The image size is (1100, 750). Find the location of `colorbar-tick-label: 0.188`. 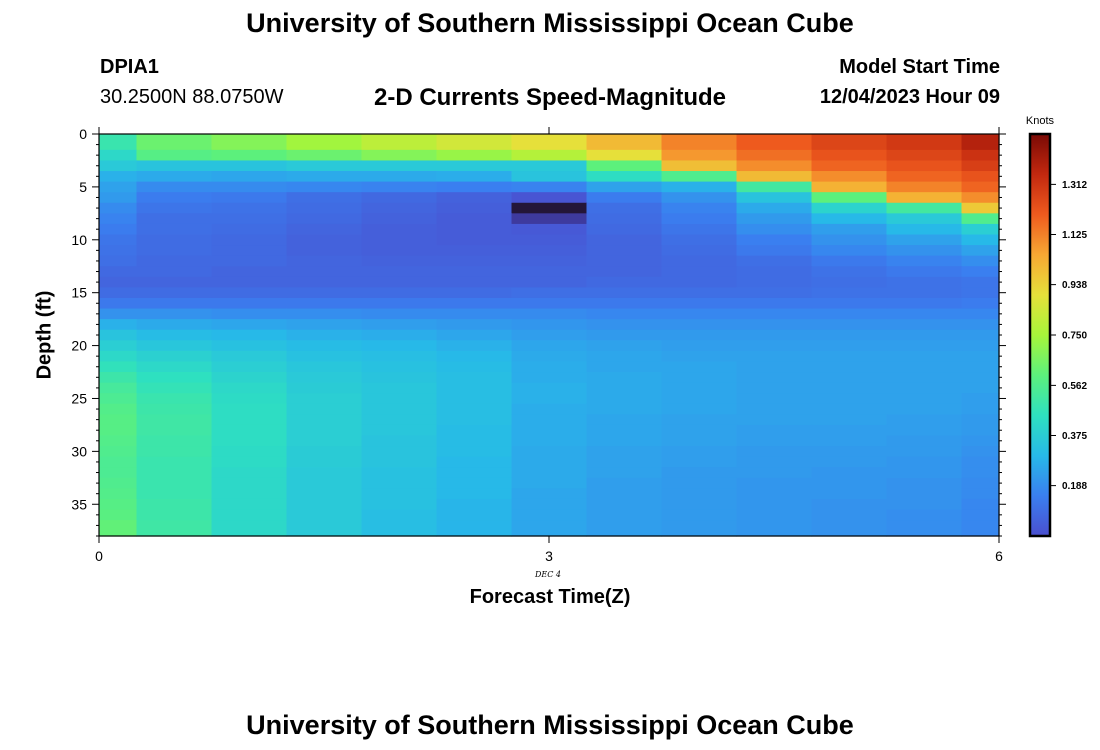

colorbar-tick-label: 0.188 is located at coordinates (1074, 486).